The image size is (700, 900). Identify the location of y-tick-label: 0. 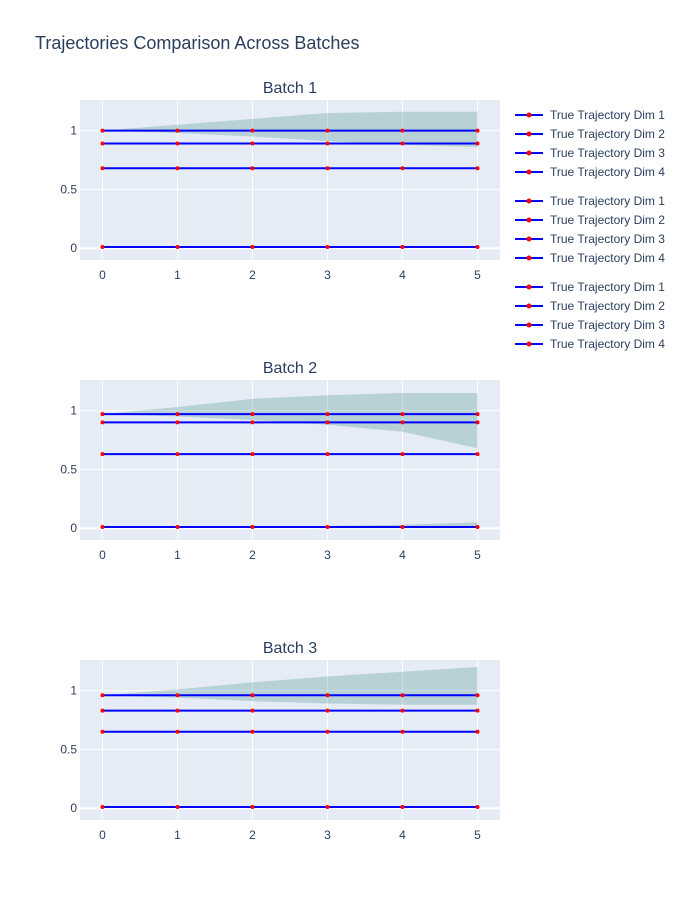
(73, 248).